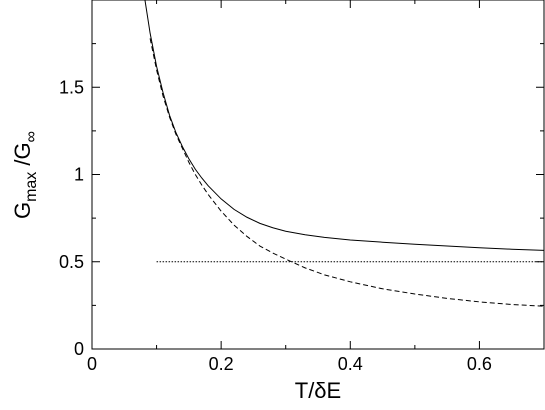 Image resolution: width=545 pixels, height=410 pixels. I want to click on y-tick-label: 1.5, so click(71, 87).